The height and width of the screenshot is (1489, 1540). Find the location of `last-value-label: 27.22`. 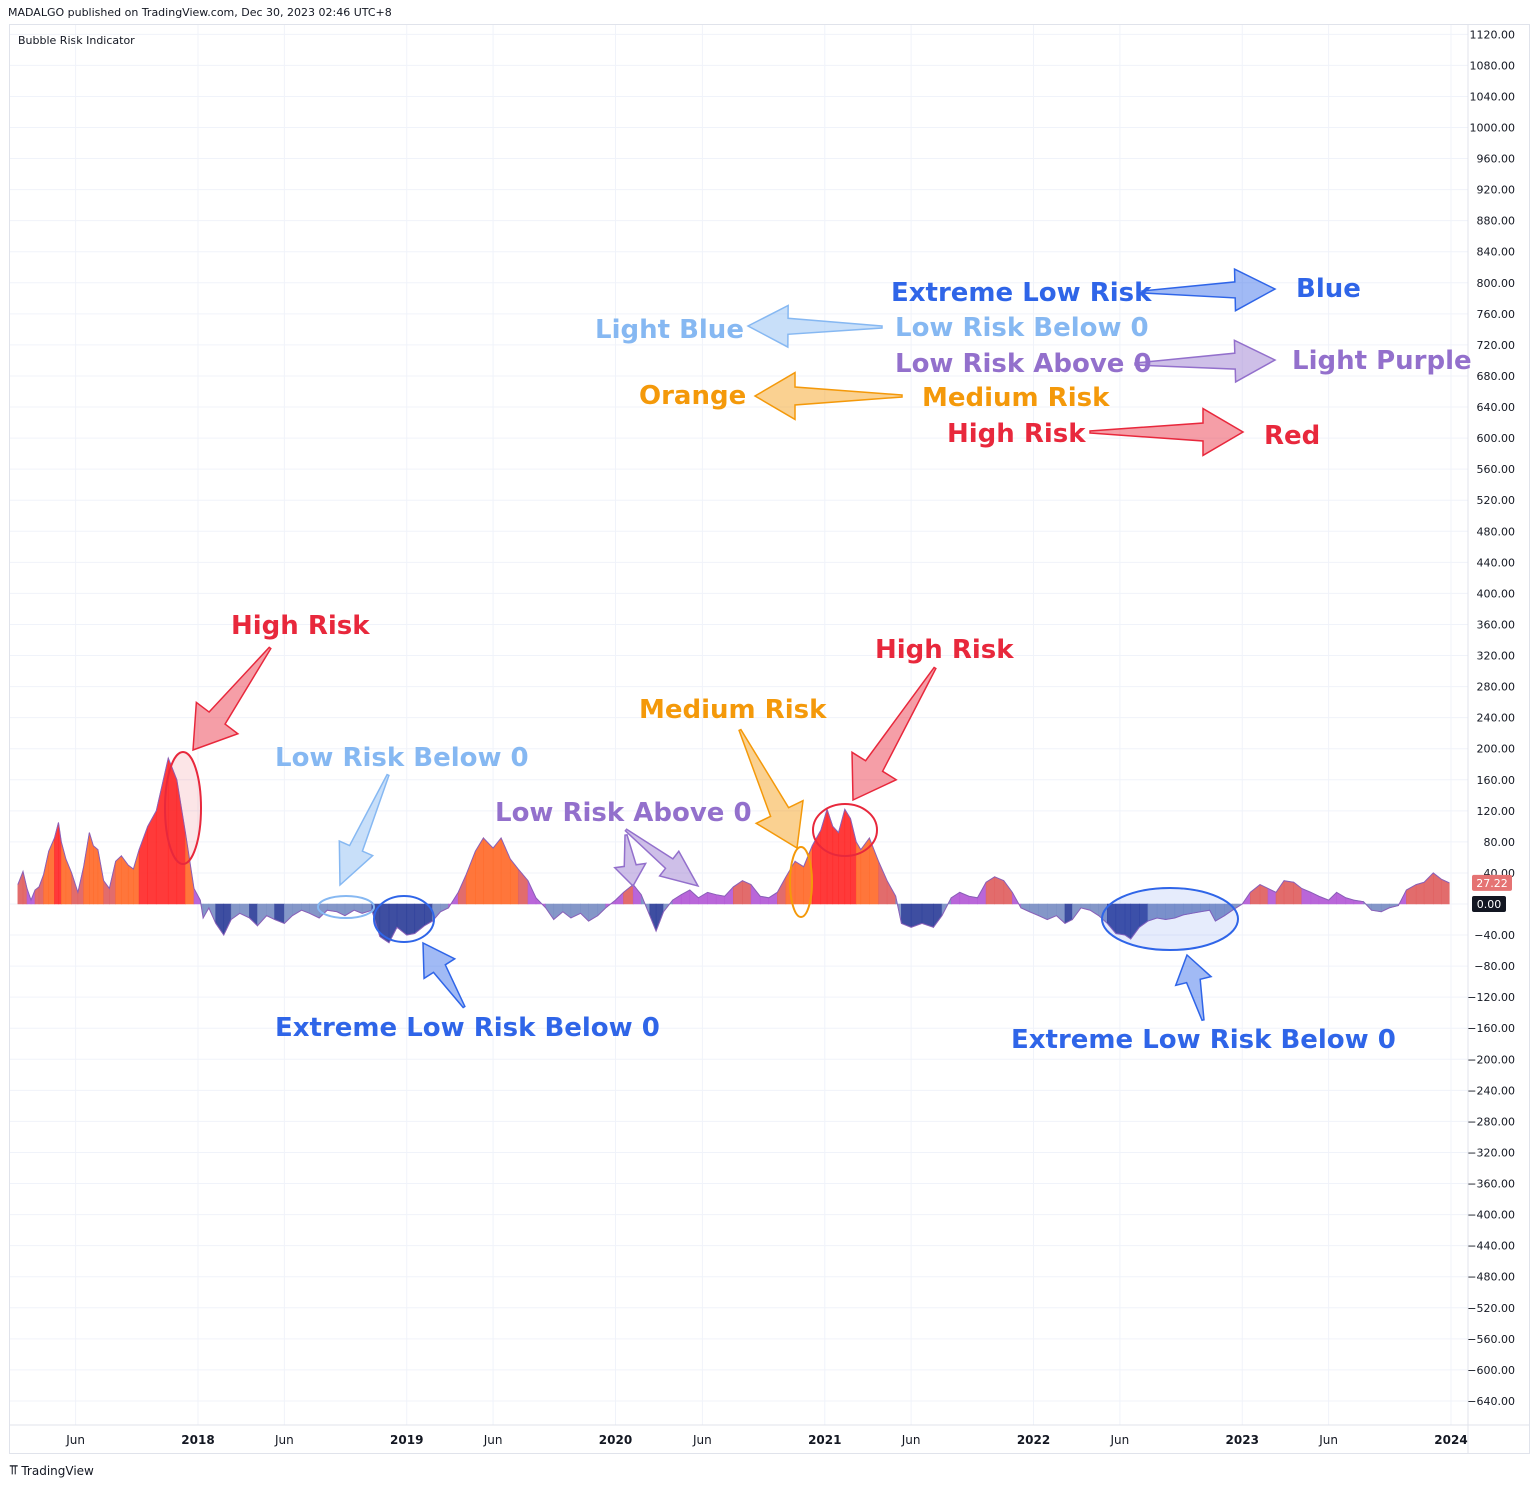

last-value-label: 27.22 is located at coordinates (1492, 883).